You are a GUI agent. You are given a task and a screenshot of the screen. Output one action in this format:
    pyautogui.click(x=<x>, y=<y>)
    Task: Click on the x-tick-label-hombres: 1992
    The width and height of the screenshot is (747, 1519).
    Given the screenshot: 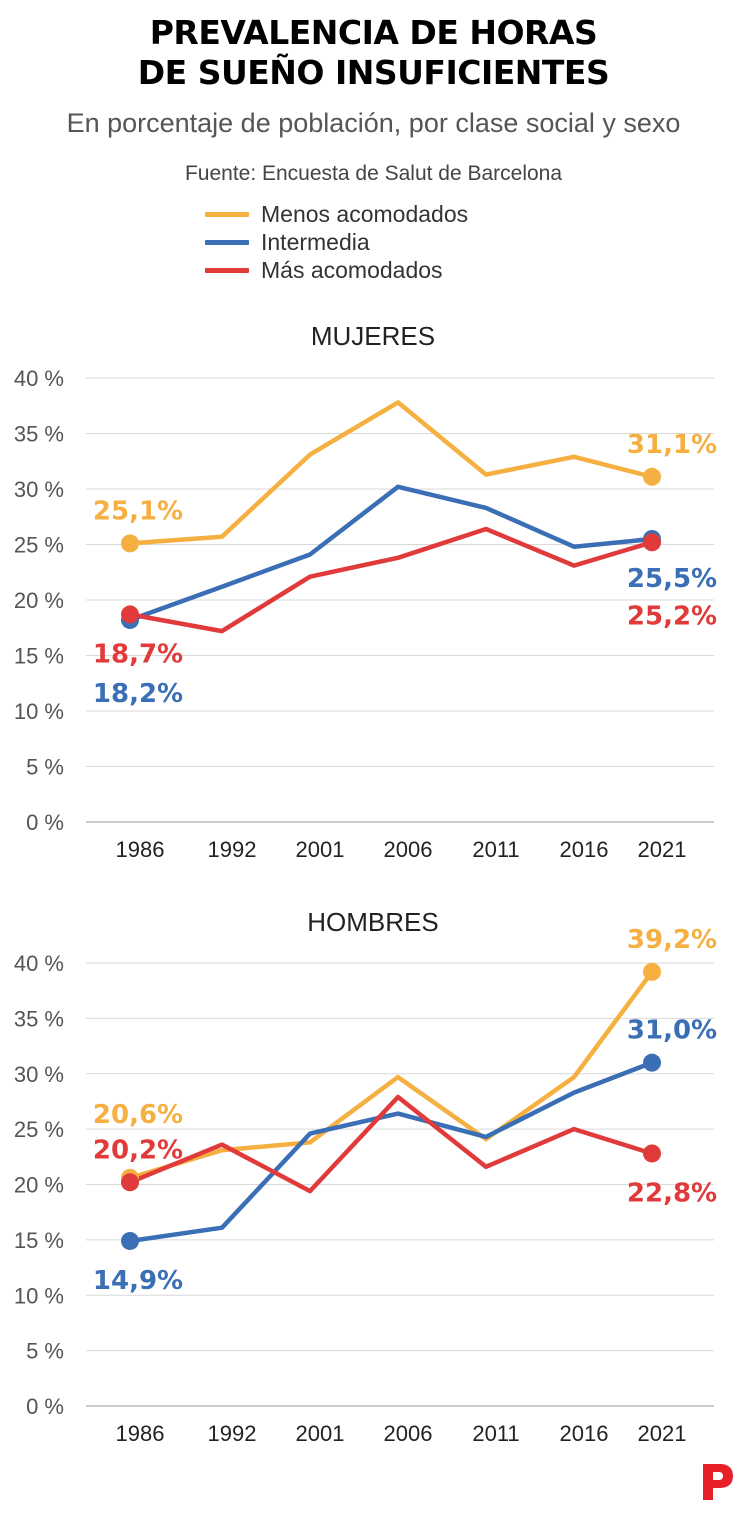 What is the action you would take?
    pyautogui.click(x=232, y=1433)
    